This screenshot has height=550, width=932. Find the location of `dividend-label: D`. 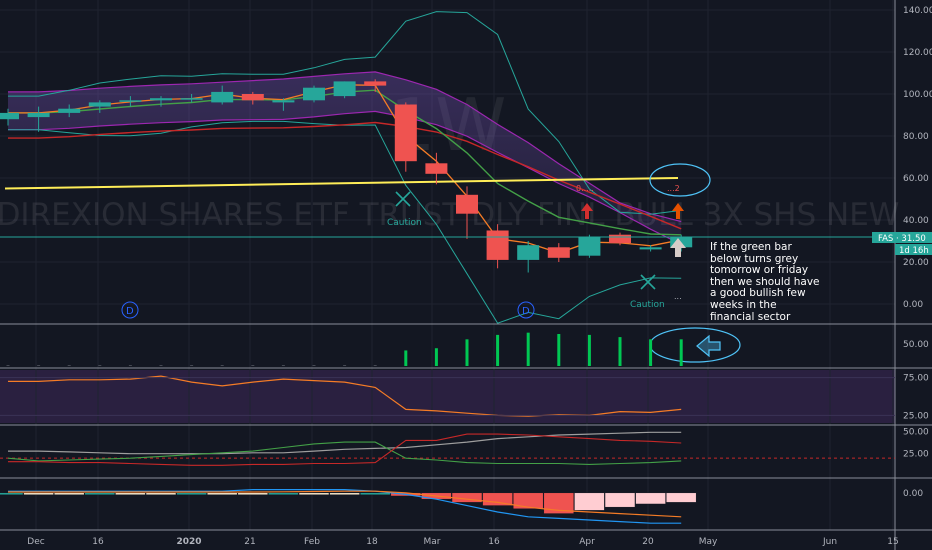

dividend-label: D is located at coordinates (130, 311).